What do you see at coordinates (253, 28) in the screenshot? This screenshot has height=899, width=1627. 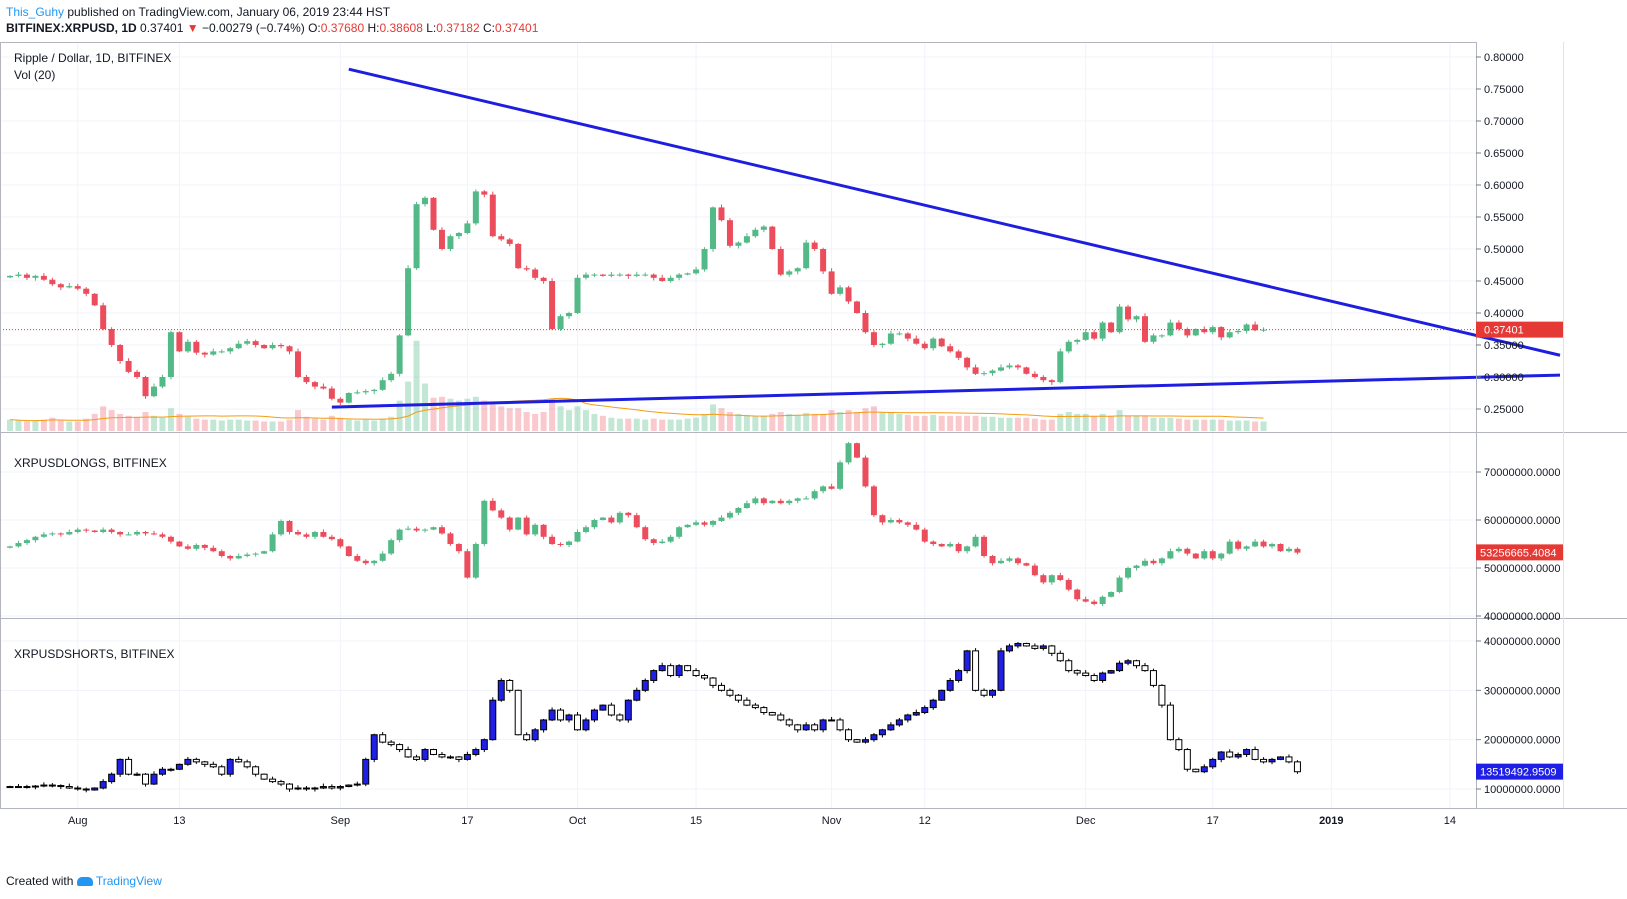 I see `price-change: −0.00279 (−0.74%)` at bounding box center [253, 28].